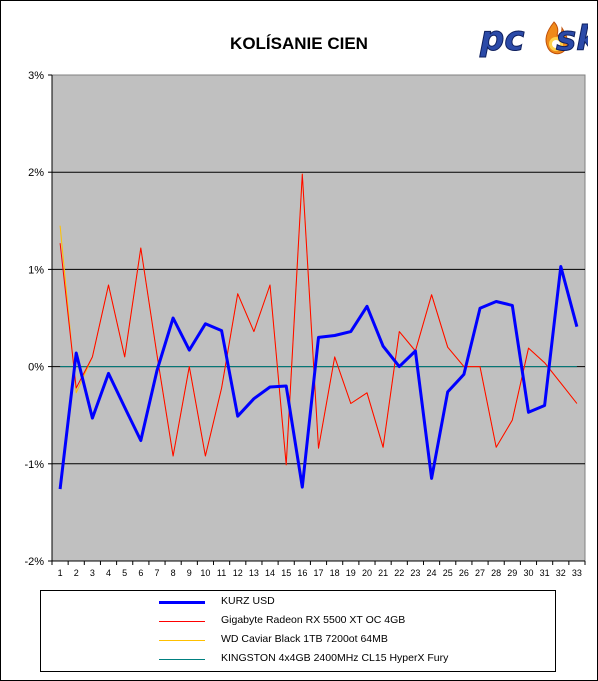  I want to click on x-tick-label: 27, so click(480, 573).